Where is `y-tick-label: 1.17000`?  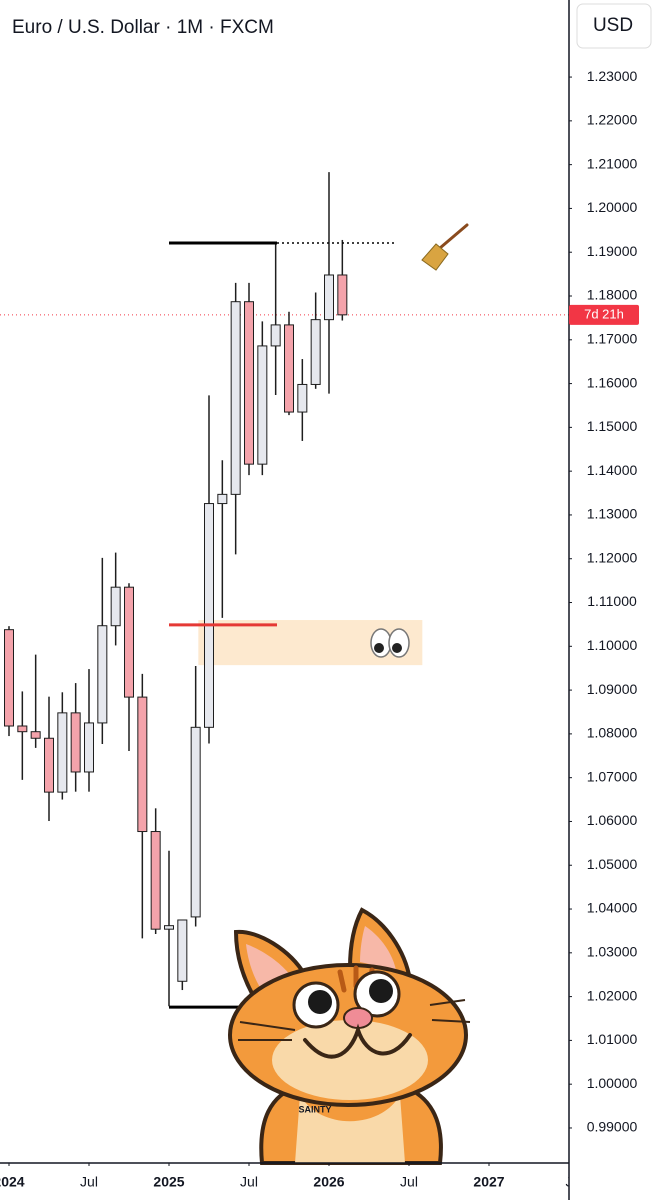 y-tick-label: 1.17000 is located at coordinates (612, 338).